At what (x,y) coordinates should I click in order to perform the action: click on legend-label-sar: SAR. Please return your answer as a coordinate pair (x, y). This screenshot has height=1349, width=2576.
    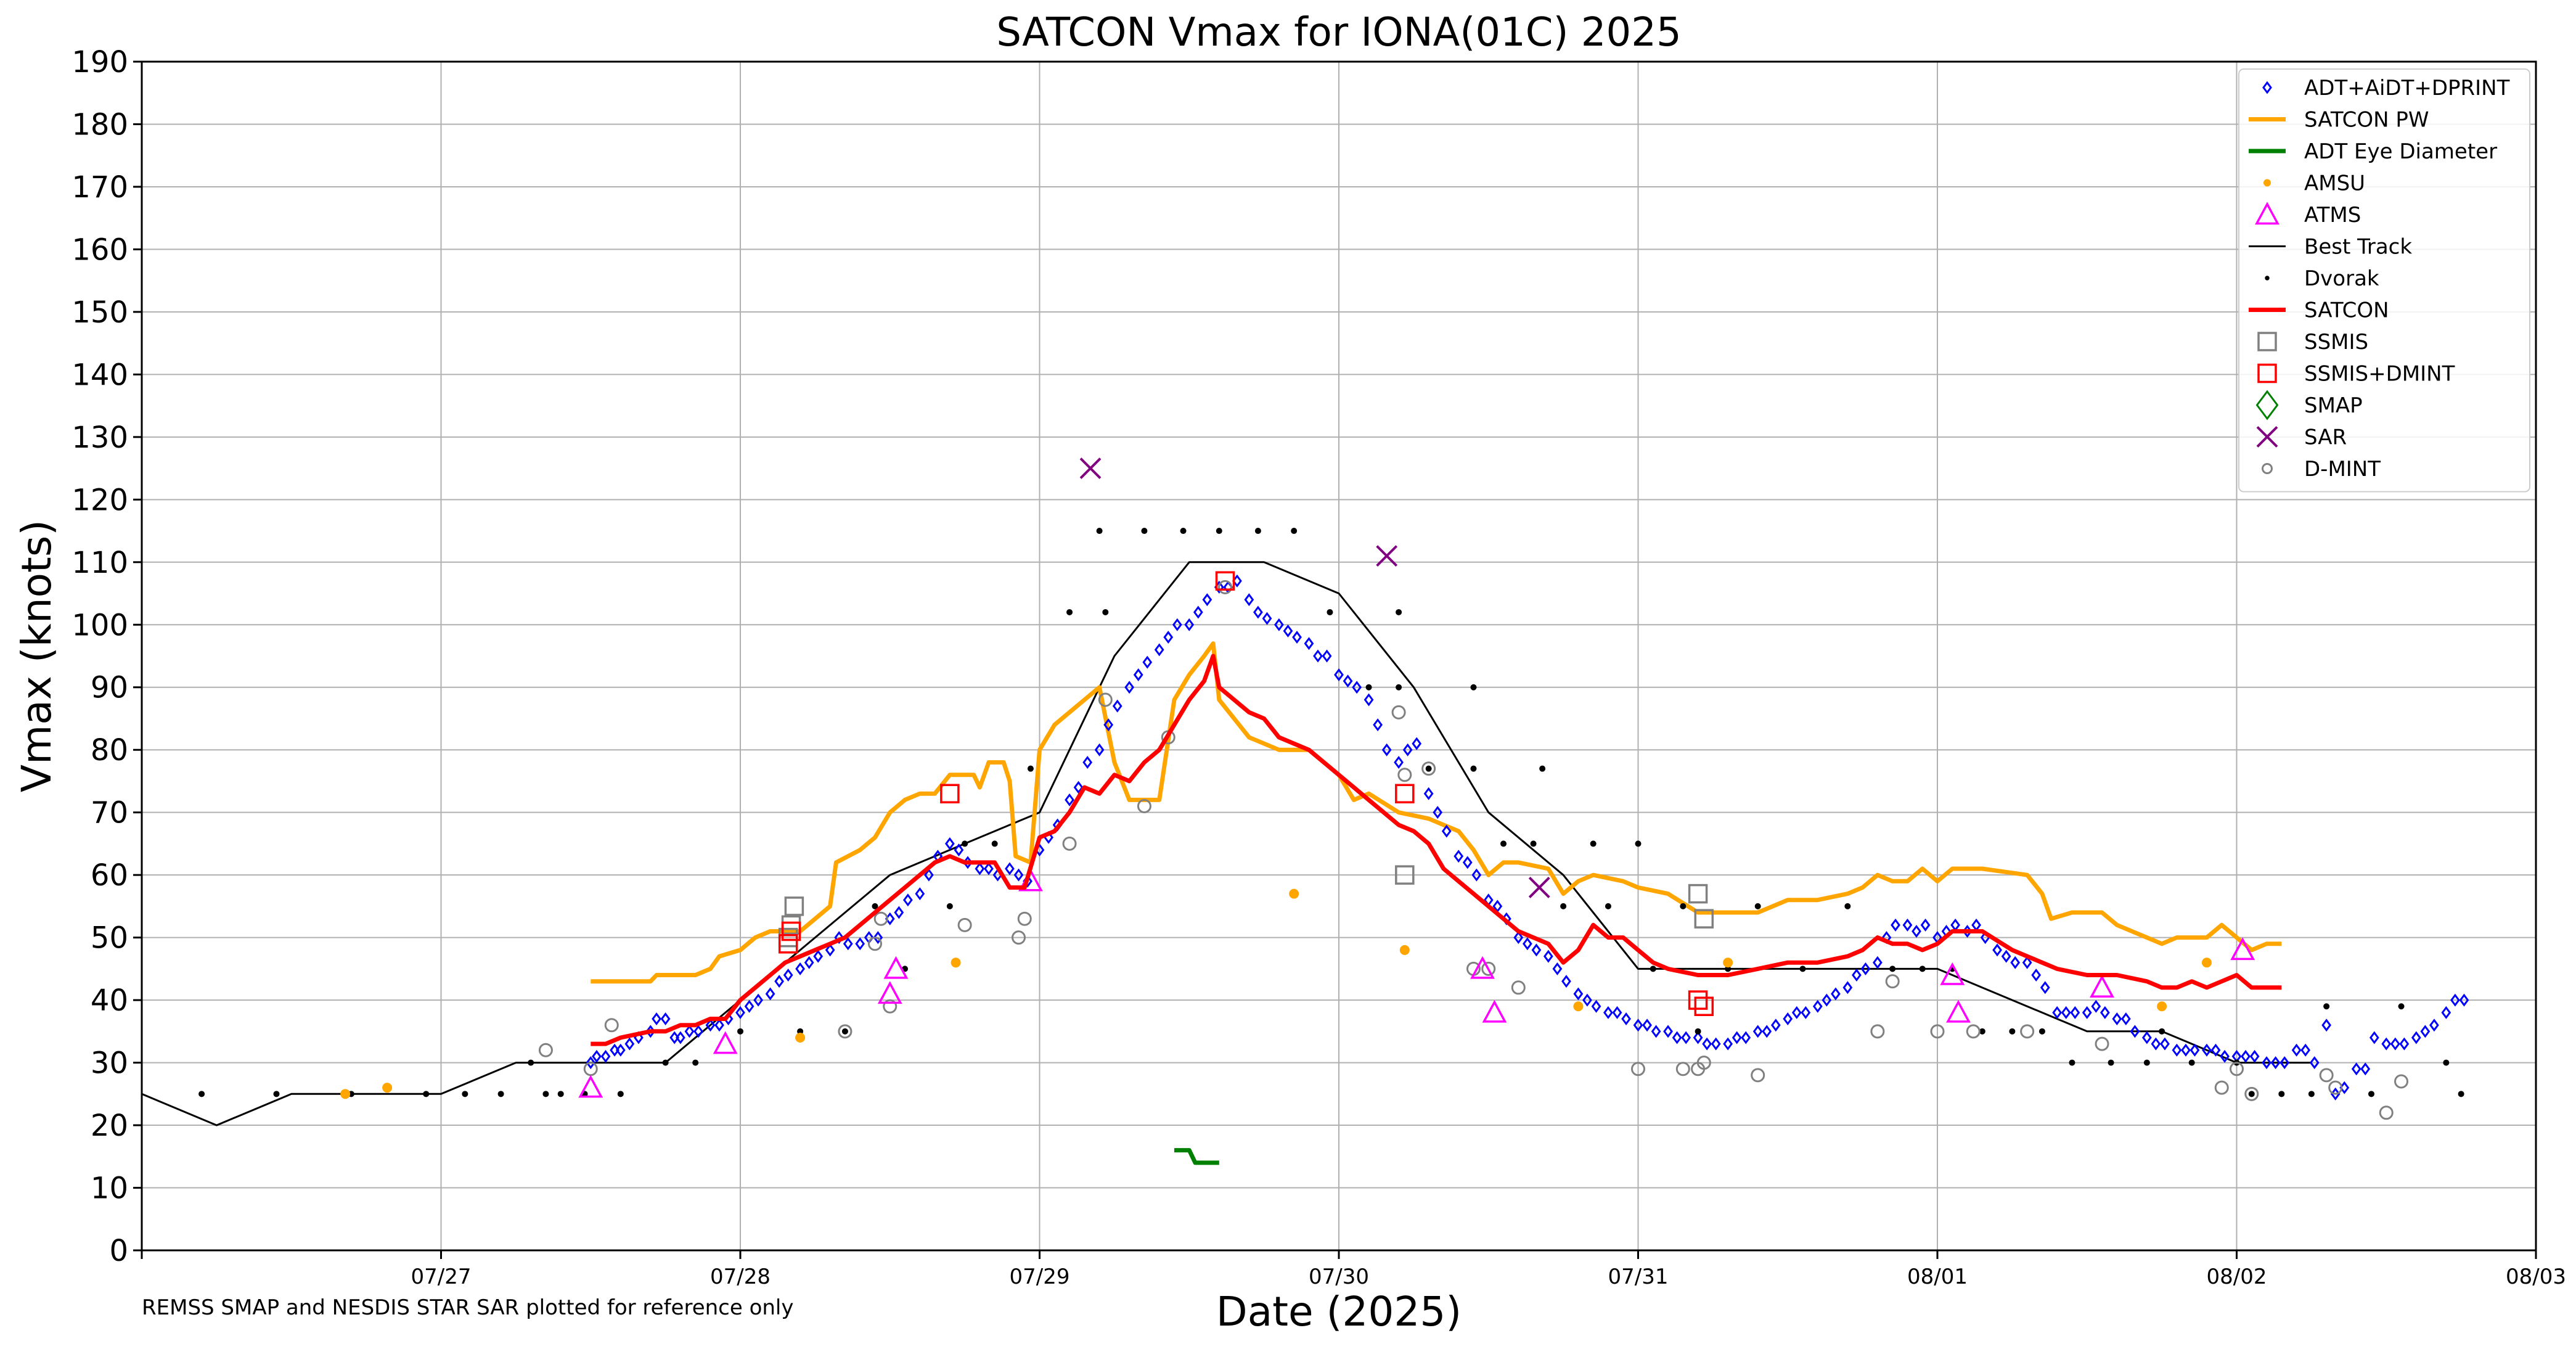
    Looking at the image, I should click on (2325, 437).